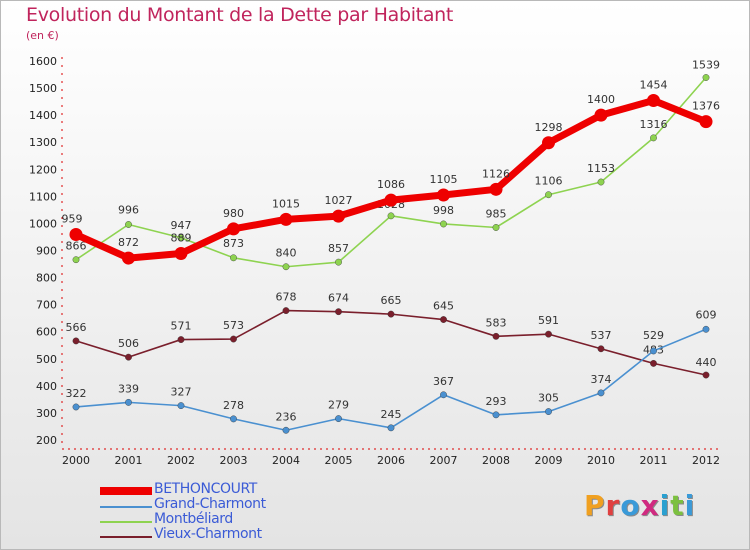  I want to click on data-label-grand-charmont: 293, so click(496, 401).